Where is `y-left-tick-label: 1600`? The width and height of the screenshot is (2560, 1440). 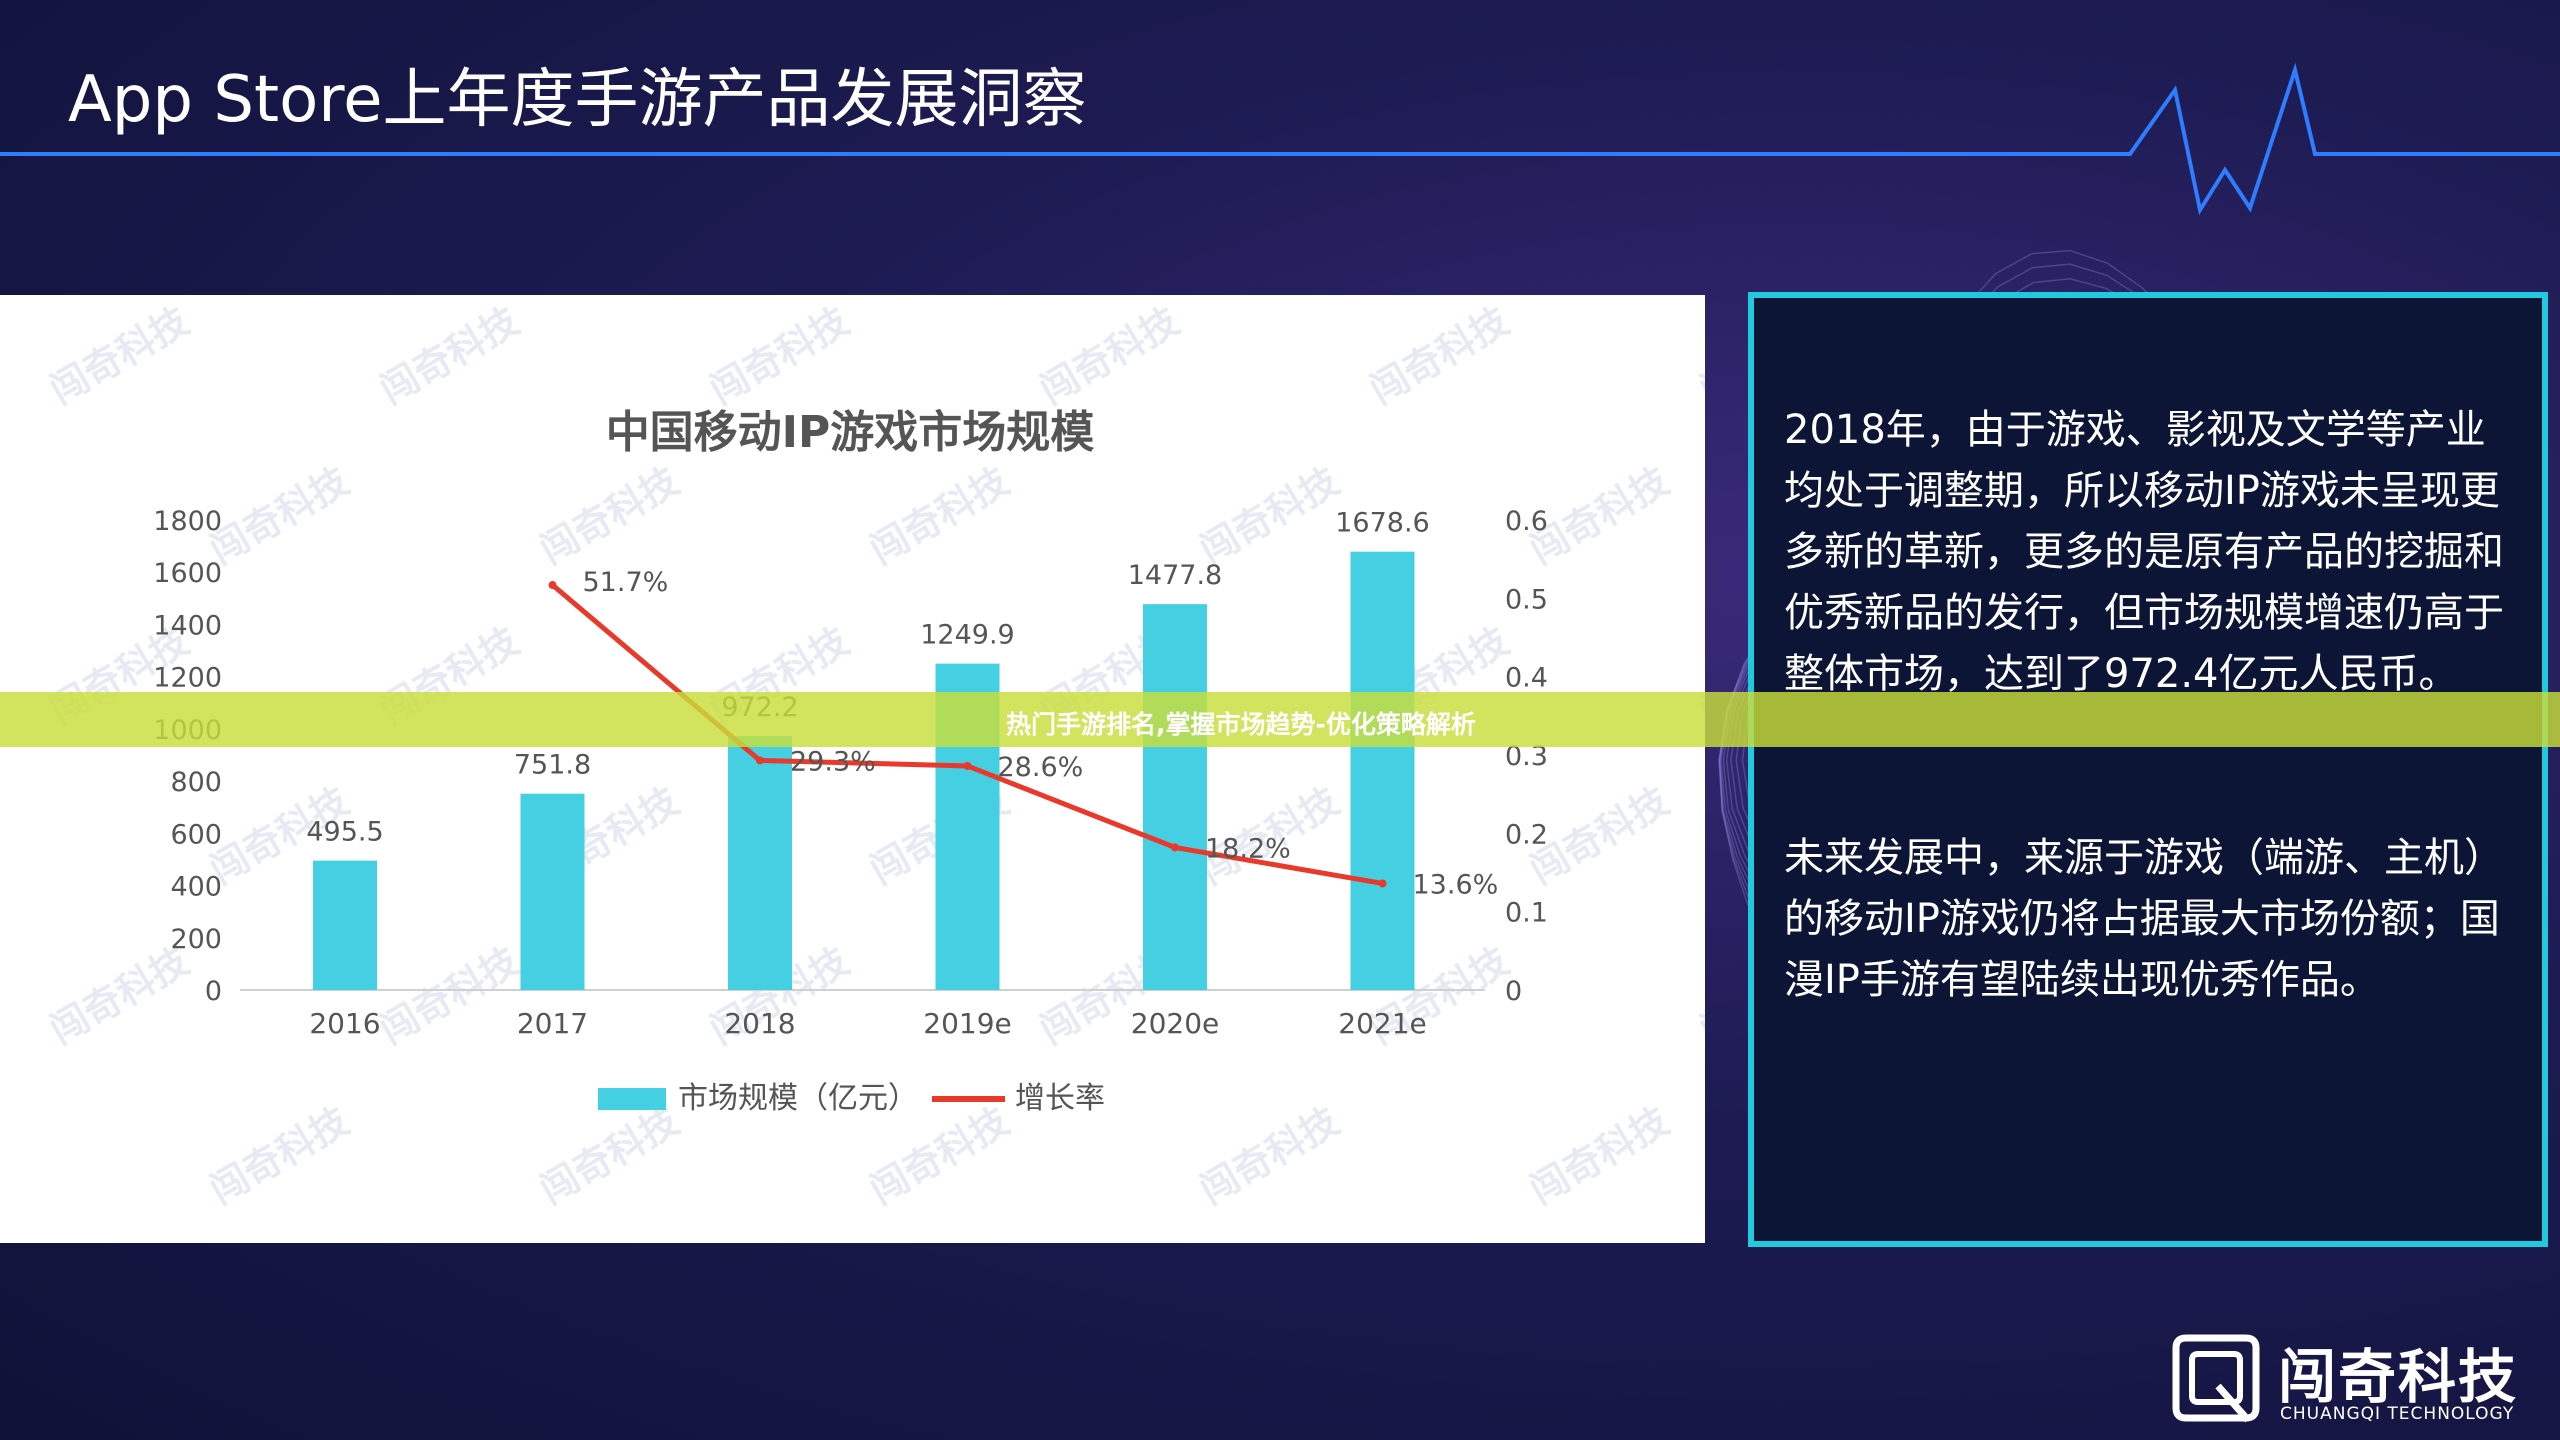
y-left-tick-label: 1600 is located at coordinates (187, 573).